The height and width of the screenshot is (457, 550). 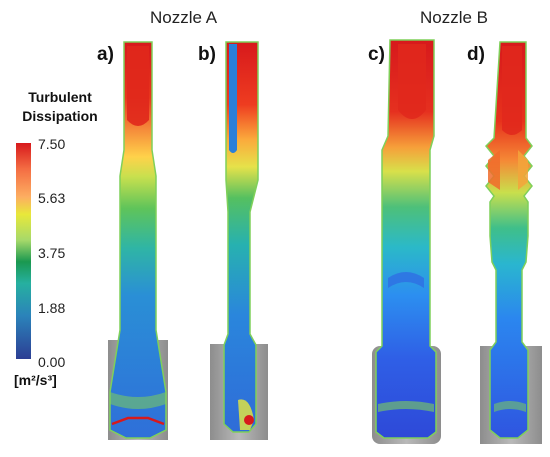 What do you see at coordinates (138, 86) in the screenshot?
I see `panel-a-core-hotspot` at bounding box center [138, 86].